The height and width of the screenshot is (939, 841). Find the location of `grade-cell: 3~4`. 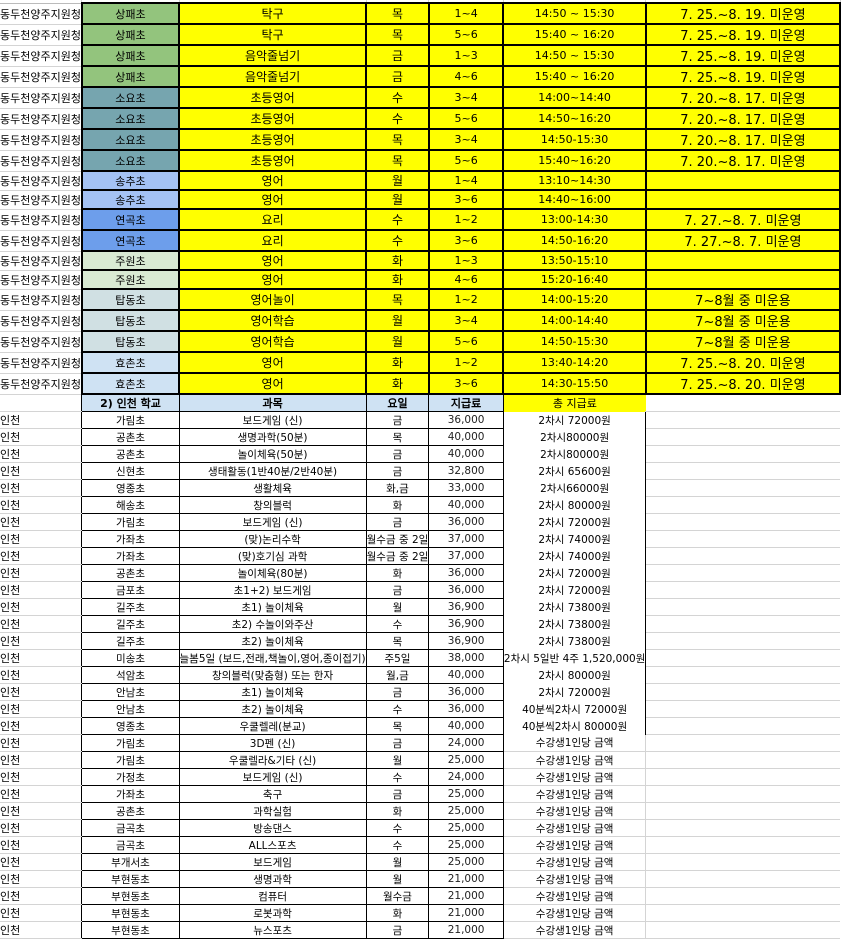

grade-cell: 3~4 is located at coordinates (466, 139).